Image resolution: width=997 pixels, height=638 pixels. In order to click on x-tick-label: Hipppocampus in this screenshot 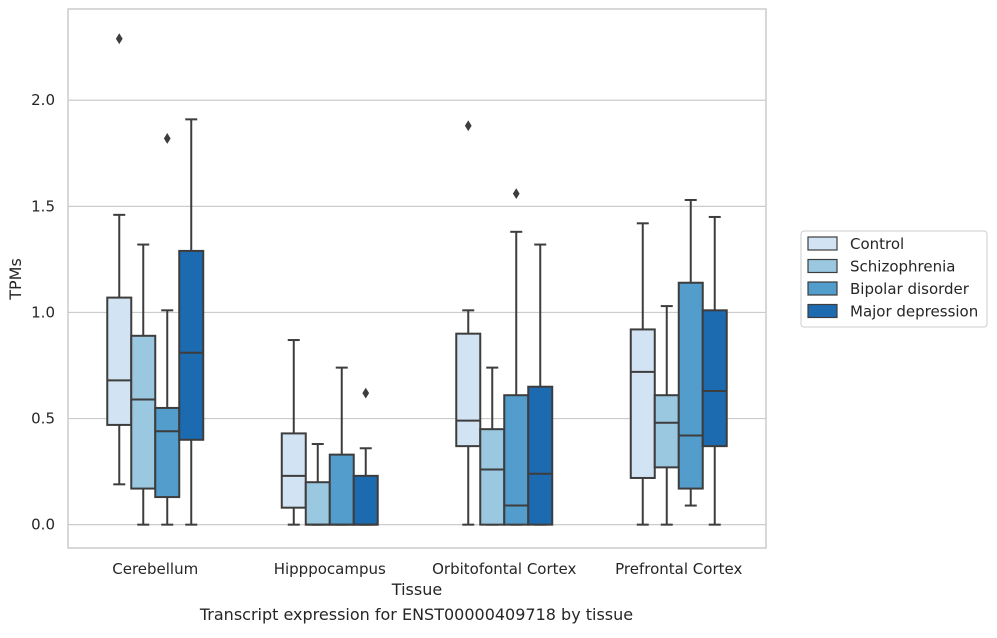, I will do `click(330, 569)`.